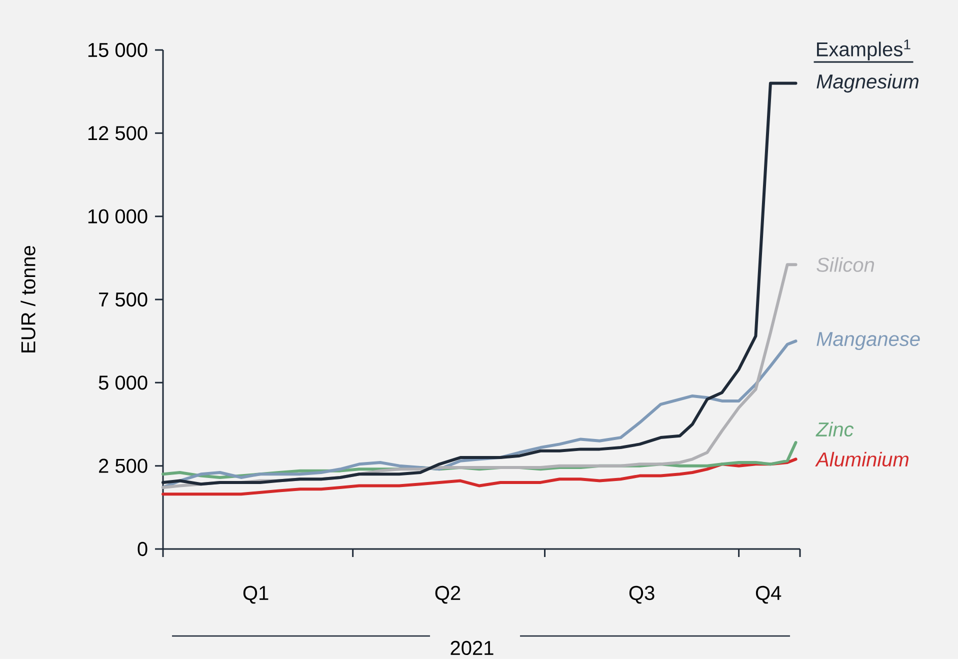  I want to click on y-tick-label: 2 500, so click(123, 466).